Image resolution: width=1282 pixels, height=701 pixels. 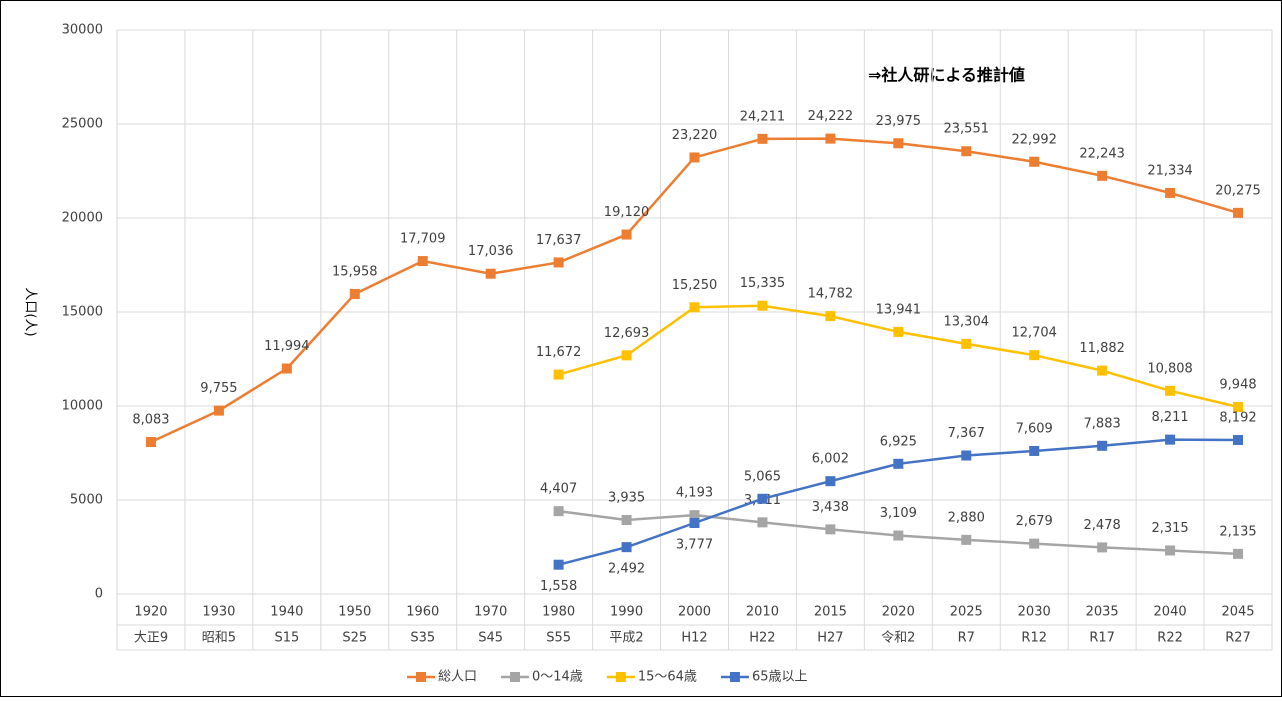 I want to click on y-axis-label: 人口(人), so click(x=30, y=311).